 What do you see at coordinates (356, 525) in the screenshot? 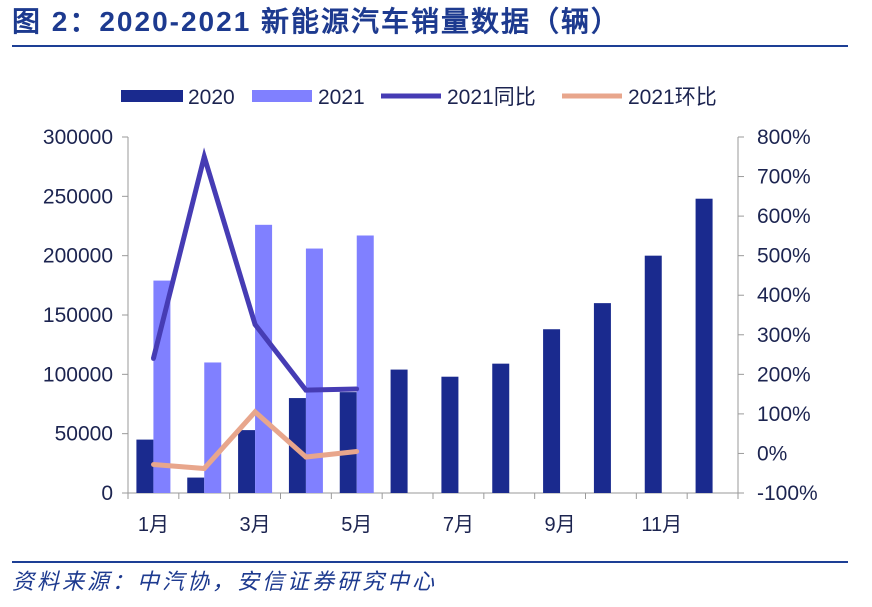
I see `x-axis-tick-label: 5月` at bounding box center [356, 525].